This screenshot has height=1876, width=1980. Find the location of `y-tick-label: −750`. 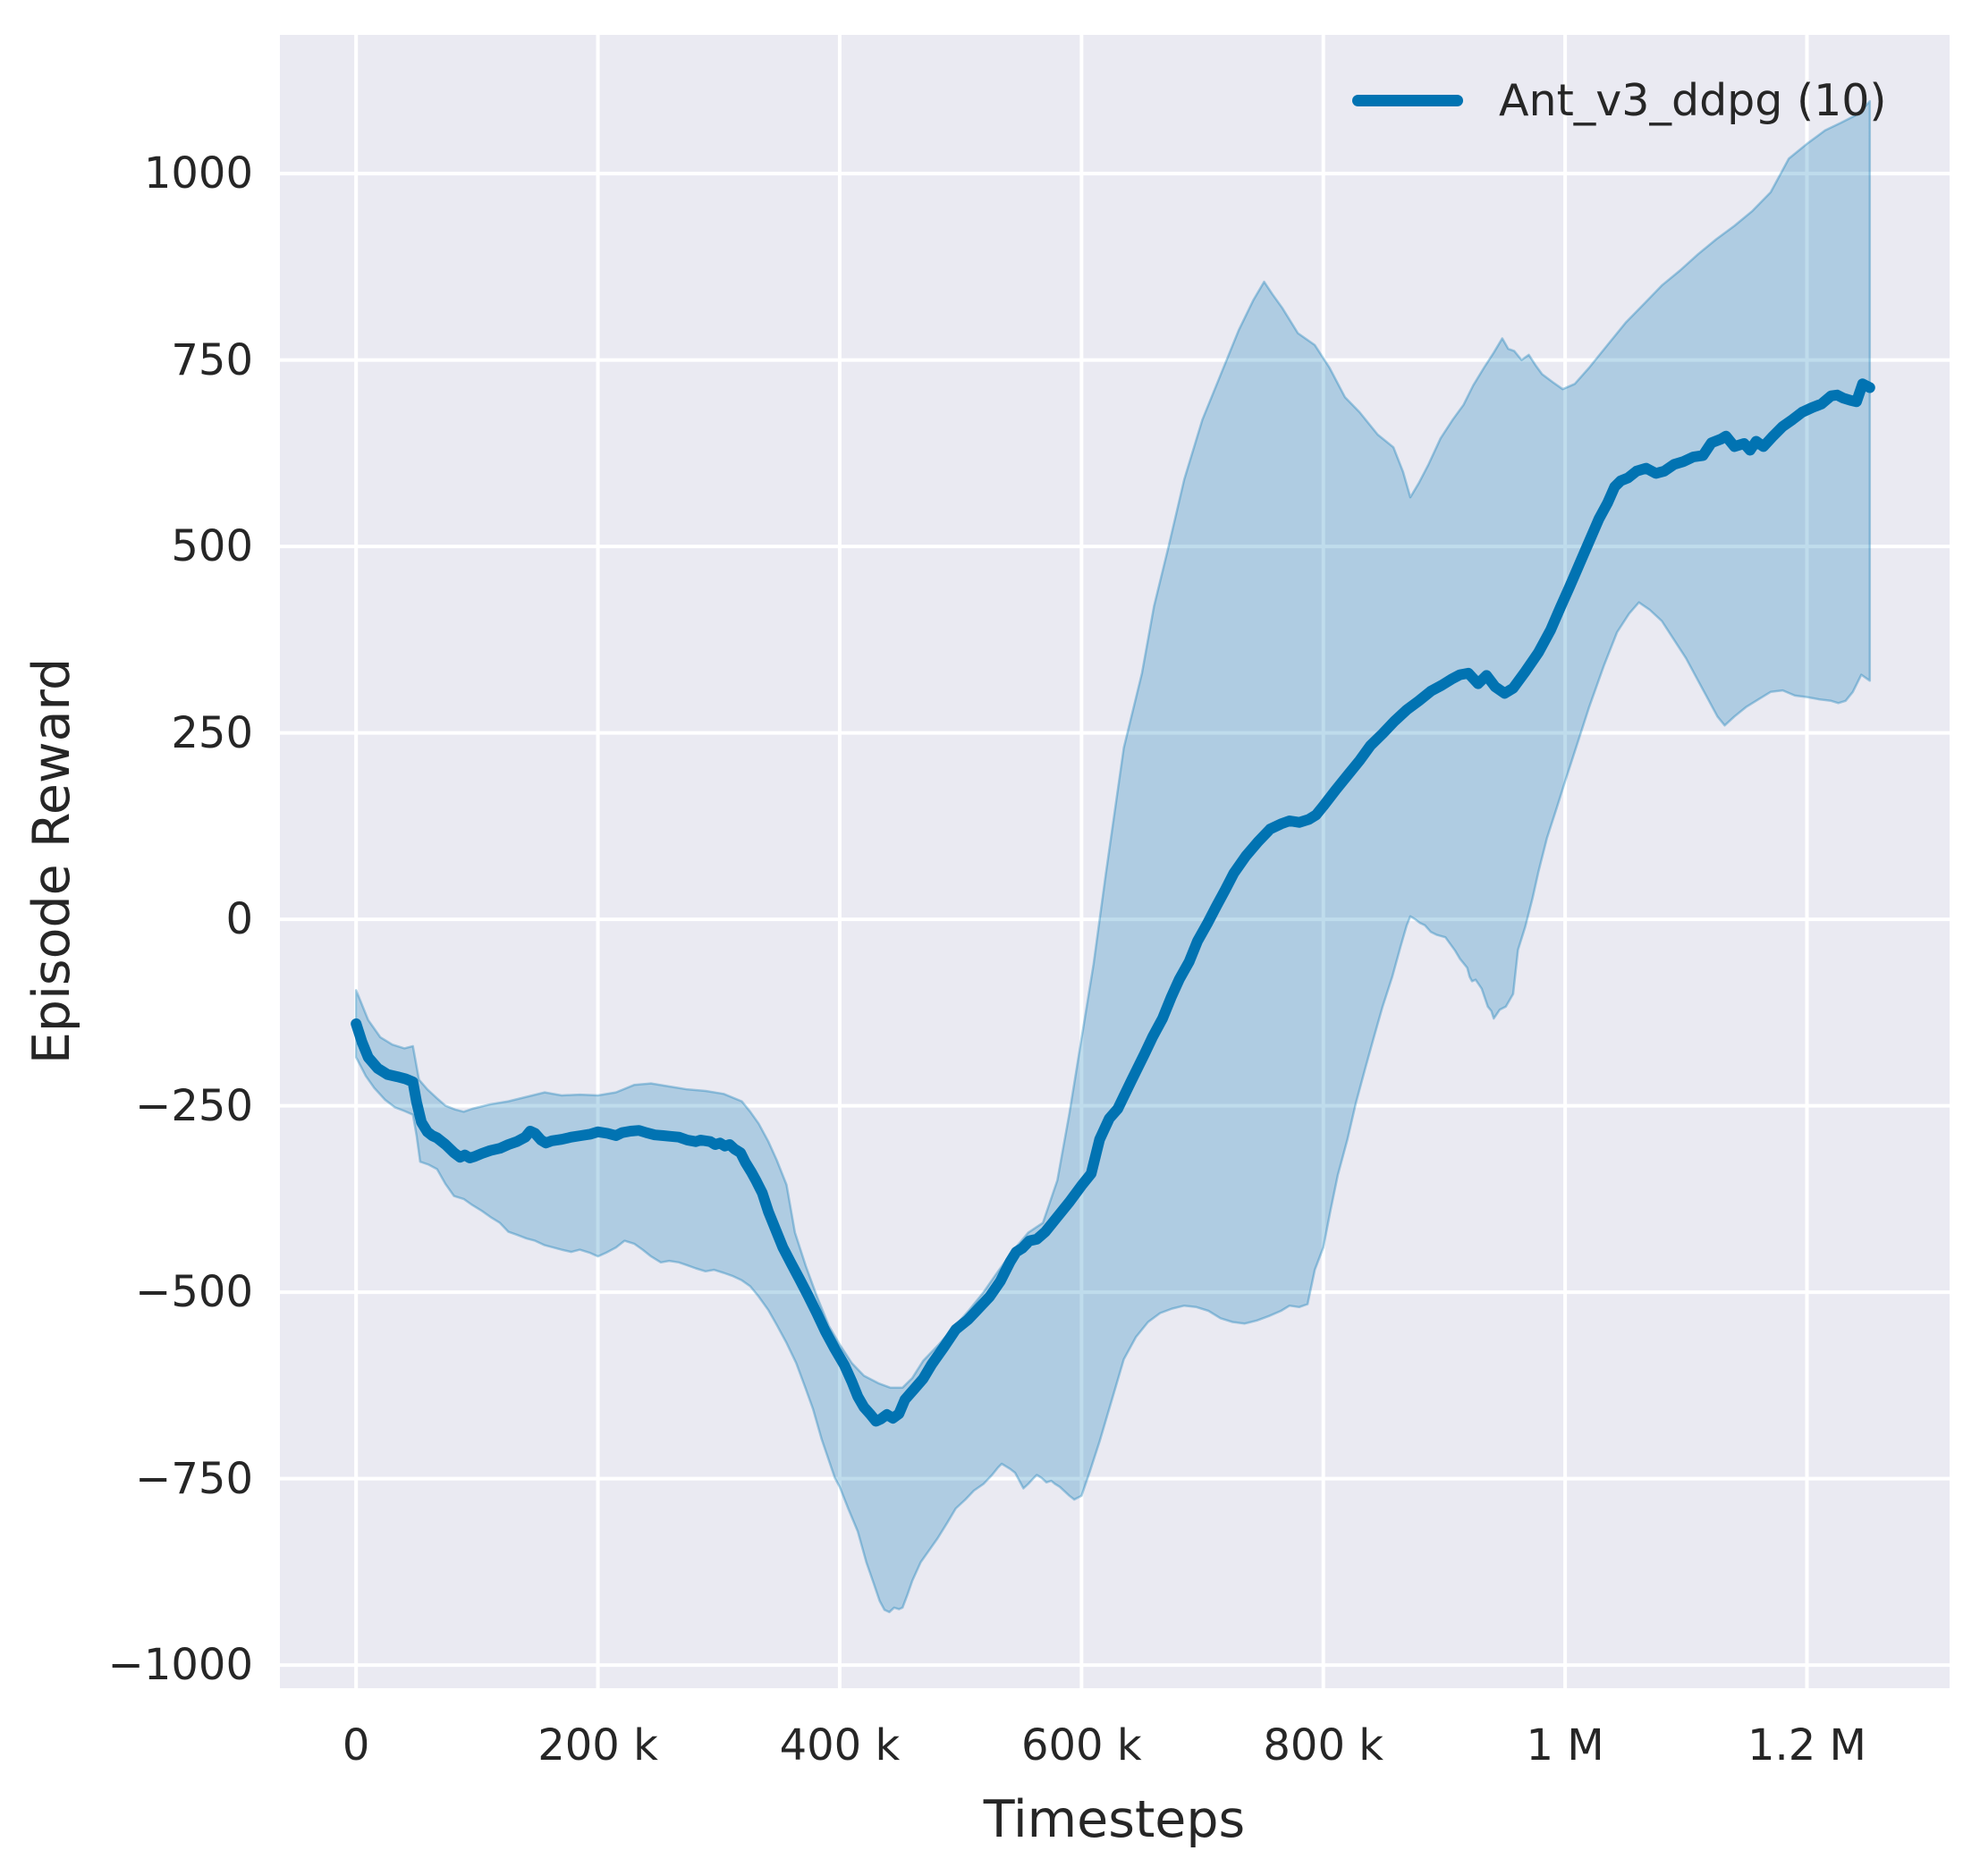

y-tick-label: −750 is located at coordinates (194, 1479).